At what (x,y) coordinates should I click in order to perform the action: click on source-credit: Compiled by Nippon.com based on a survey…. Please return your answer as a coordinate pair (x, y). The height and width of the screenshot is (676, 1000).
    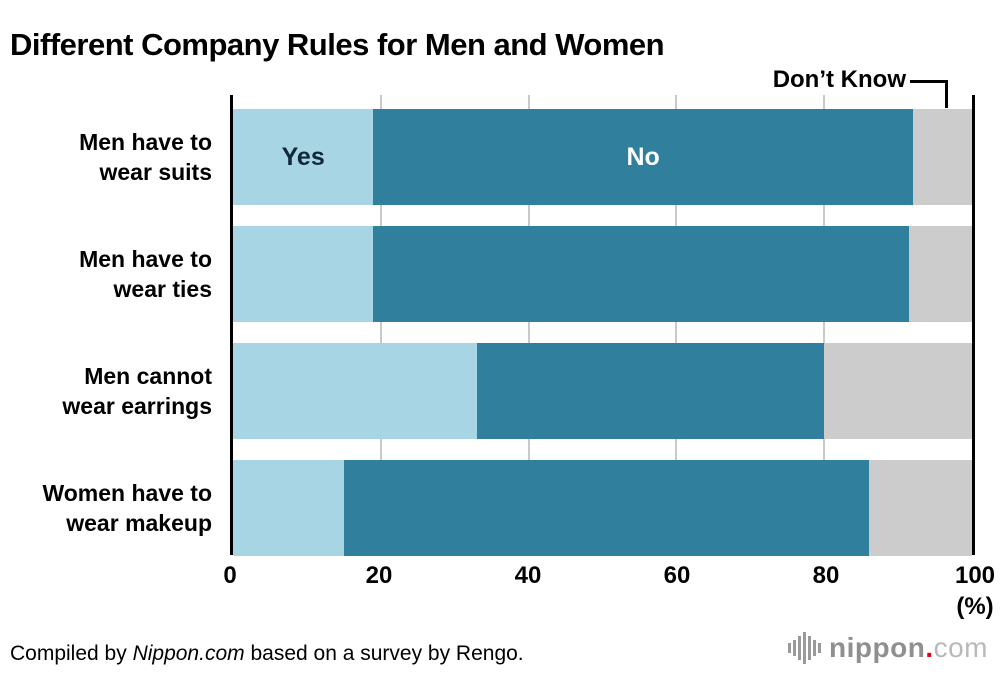
    Looking at the image, I should click on (267, 654).